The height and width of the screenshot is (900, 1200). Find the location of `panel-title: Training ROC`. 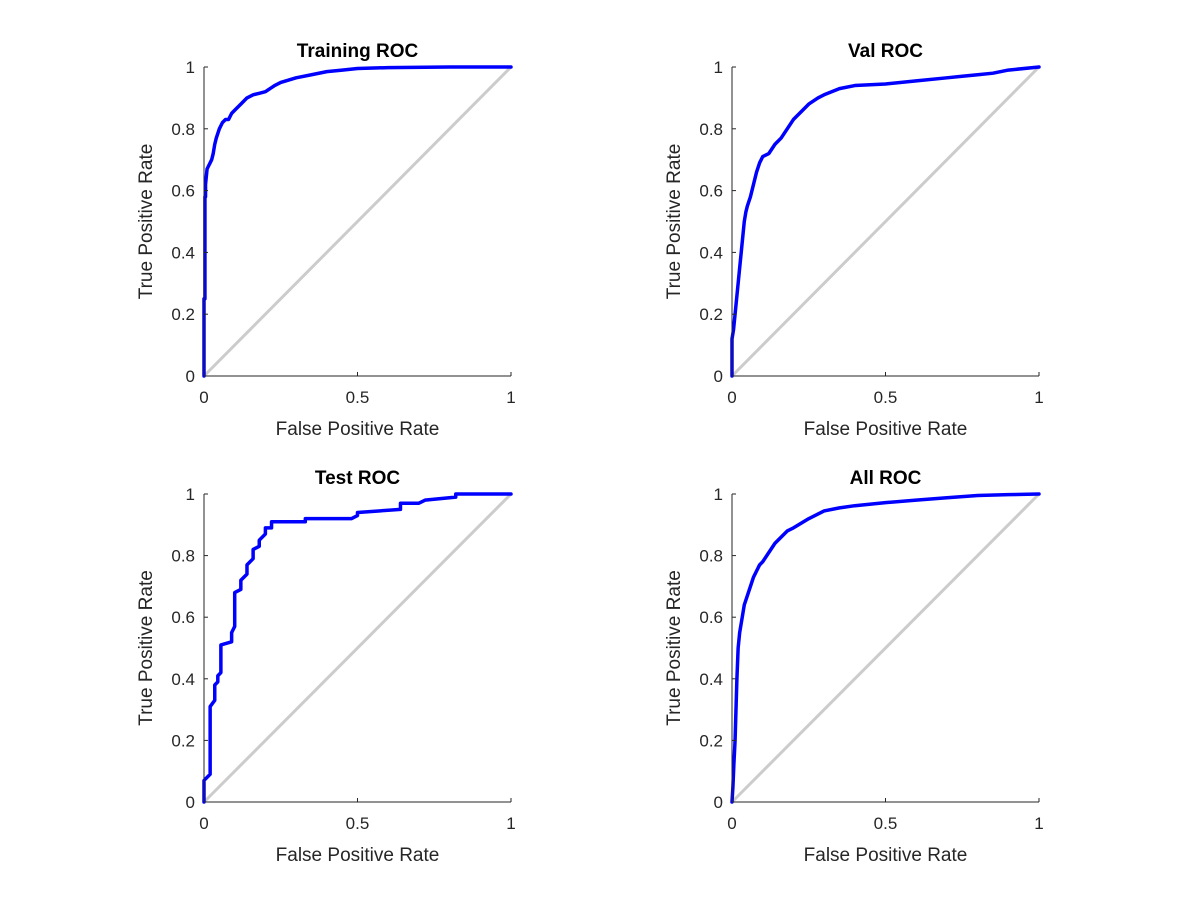

panel-title: Training ROC is located at coordinates (358, 51).